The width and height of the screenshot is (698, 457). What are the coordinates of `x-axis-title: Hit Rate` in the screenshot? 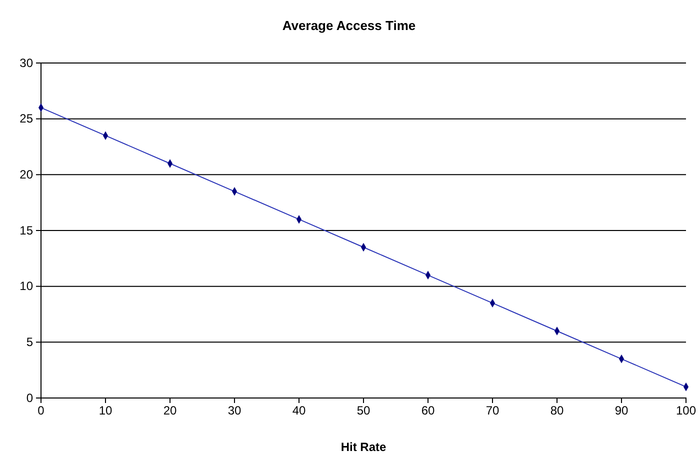 It's located at (363, 447).